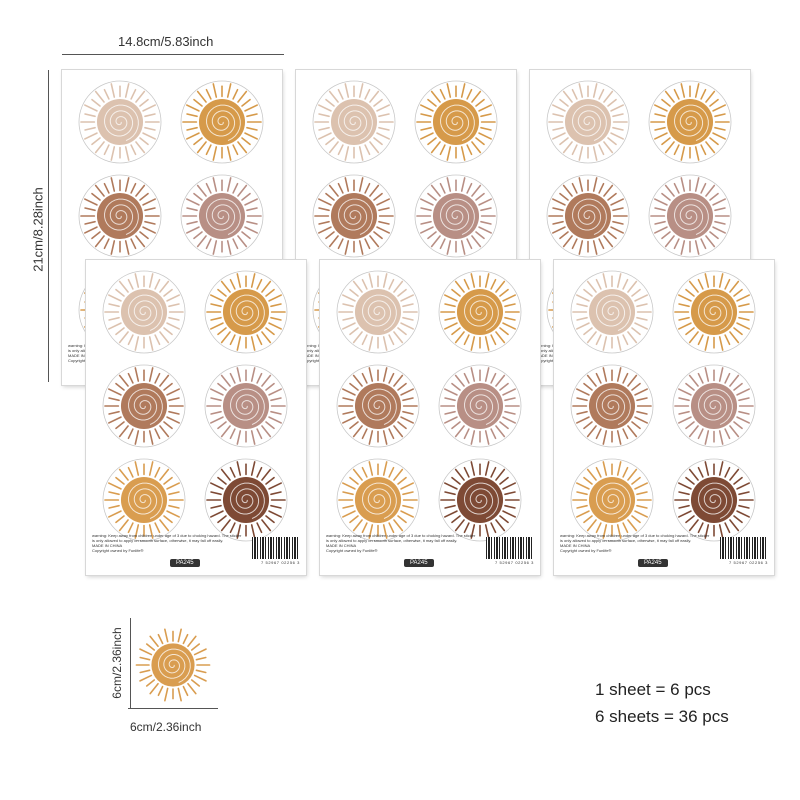 The width and height of the screenshot is (800, 800). I want to click on made-in-label: MADE IN CHINA, so click(107, 545).